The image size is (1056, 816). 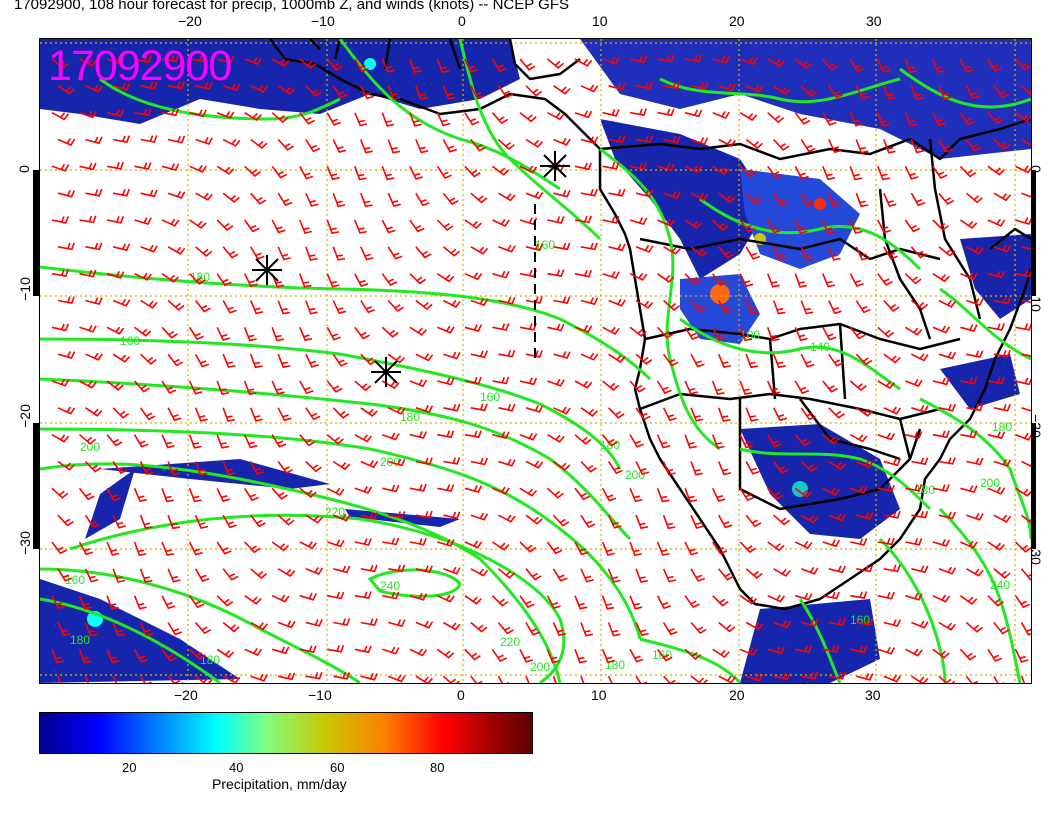 I want to click on precip-core, so click(x=800, y=489).